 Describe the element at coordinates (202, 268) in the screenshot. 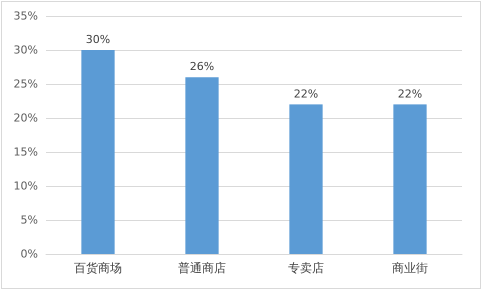

I see `x-tick-label: 普通商店` at that location.